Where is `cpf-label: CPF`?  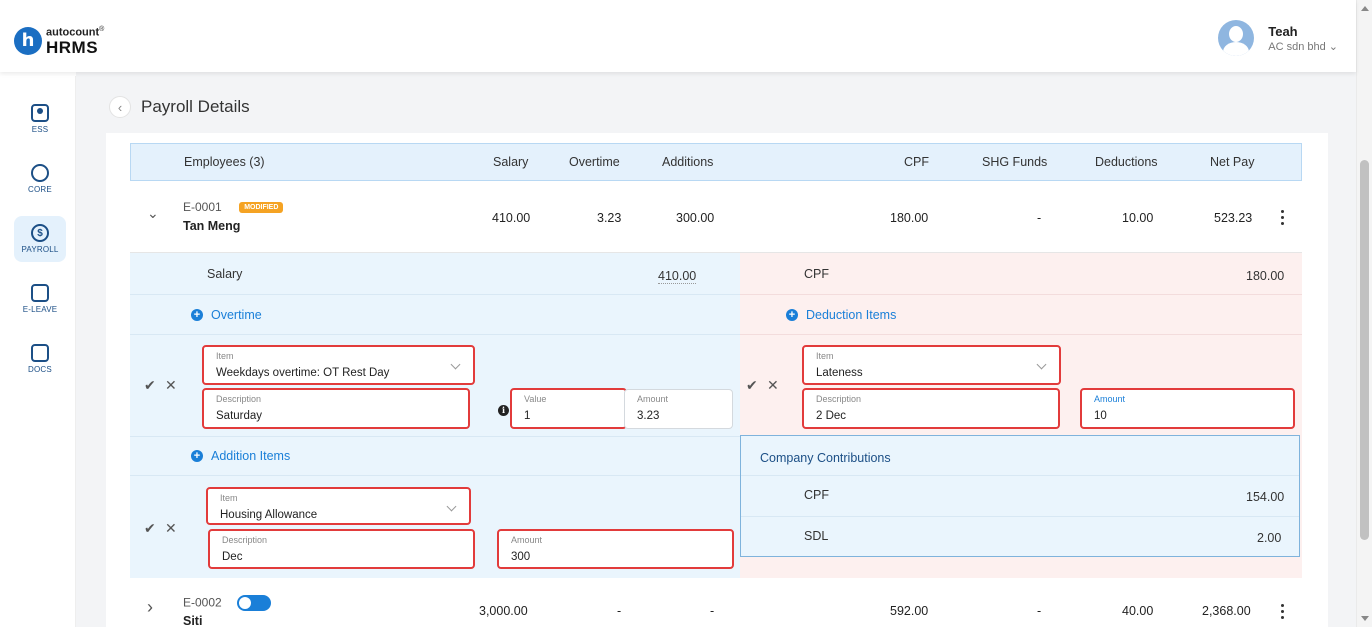
cpf-label: CPF is located at coordinates (816, 274).